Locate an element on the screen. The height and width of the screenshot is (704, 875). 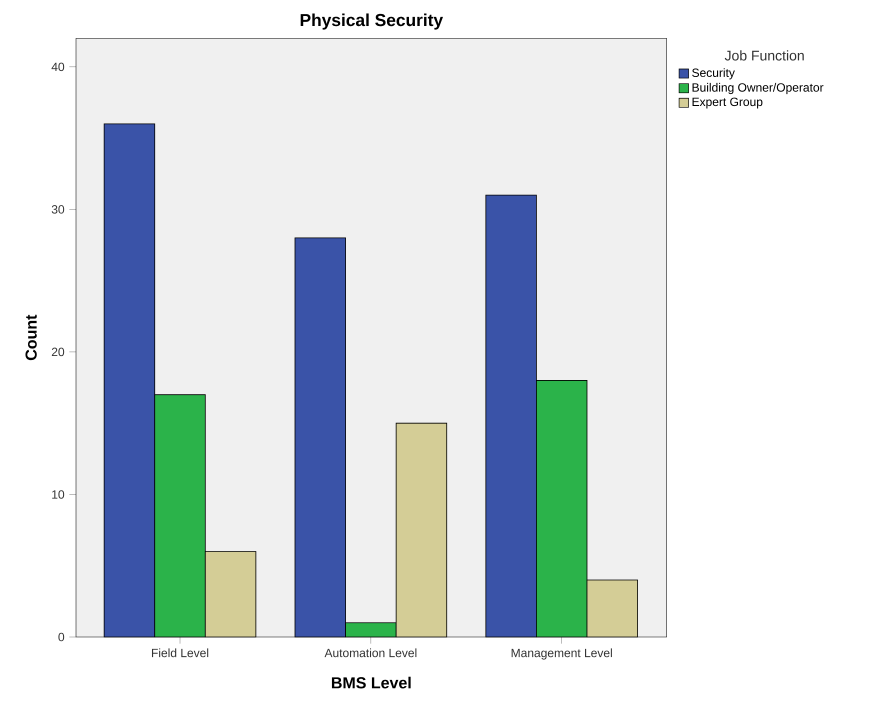
x-tick-label: Management Level is located at coordinates (562, 654).